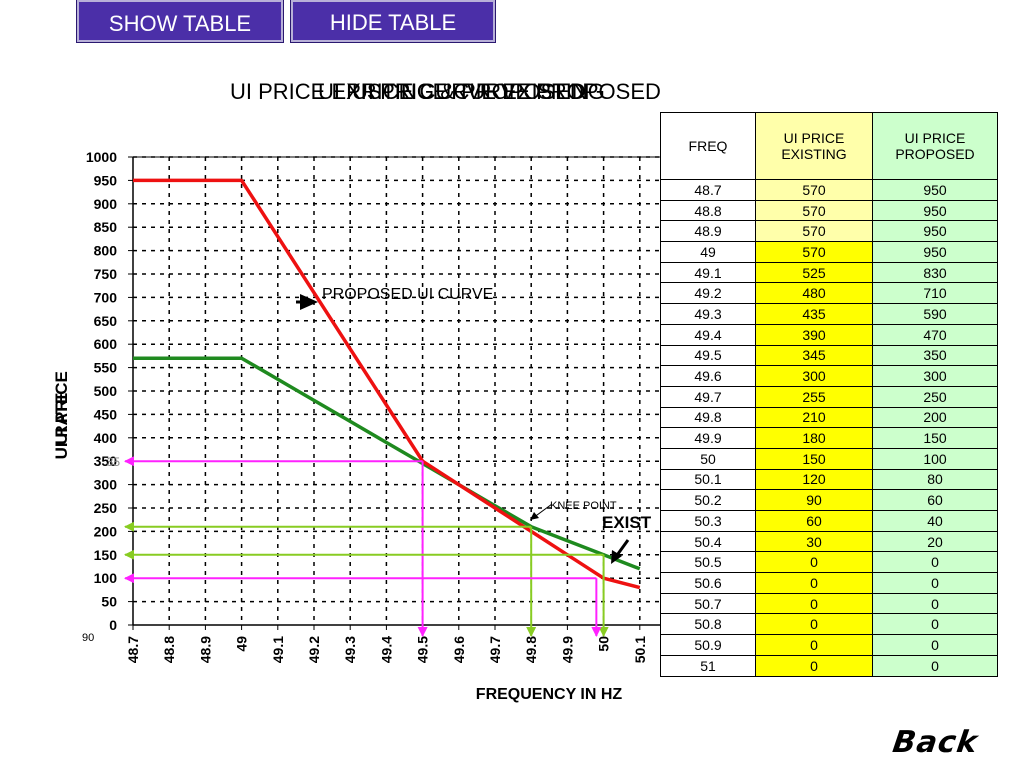 The image size is (1024, 768). Describe the element at coordinates (393, 21) in the screenshot. I see `hide-table-button: HIDE TABLE` at that location.